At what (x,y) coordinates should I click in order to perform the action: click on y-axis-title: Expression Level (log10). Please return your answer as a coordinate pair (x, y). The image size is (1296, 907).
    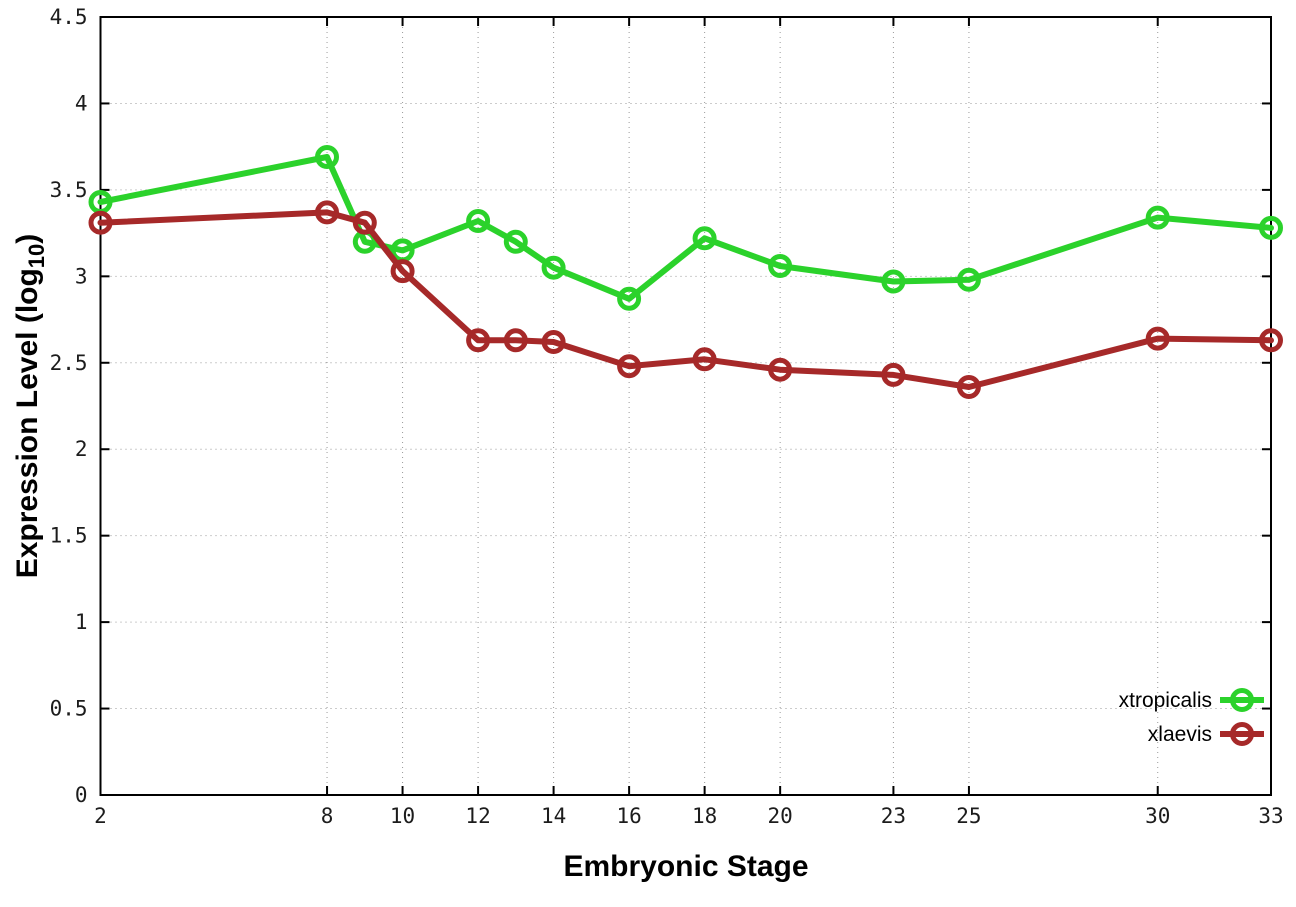
    Looking at the image, I should click on (30, 406).